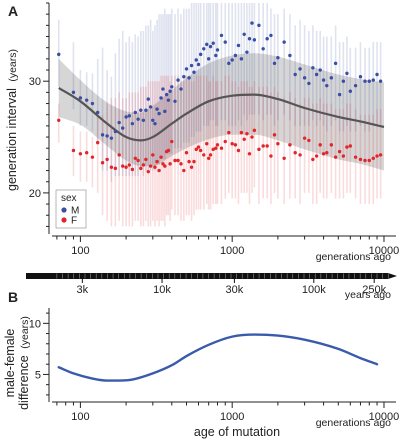 The image size is (411, 440). What do you see at coordinates (13, 11) in the screenshot?
I see `panel-a-letter: A` at bounding box center [13, 11].